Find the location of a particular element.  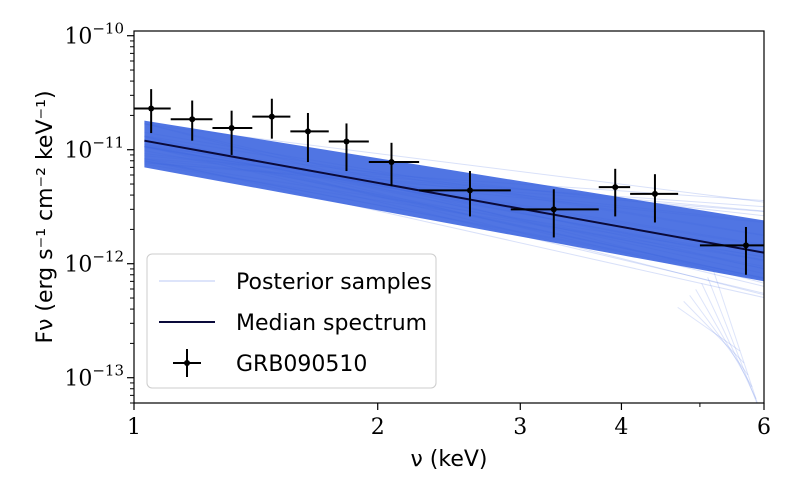

x-tick-label: 3 is located at coordinates (520, 427).